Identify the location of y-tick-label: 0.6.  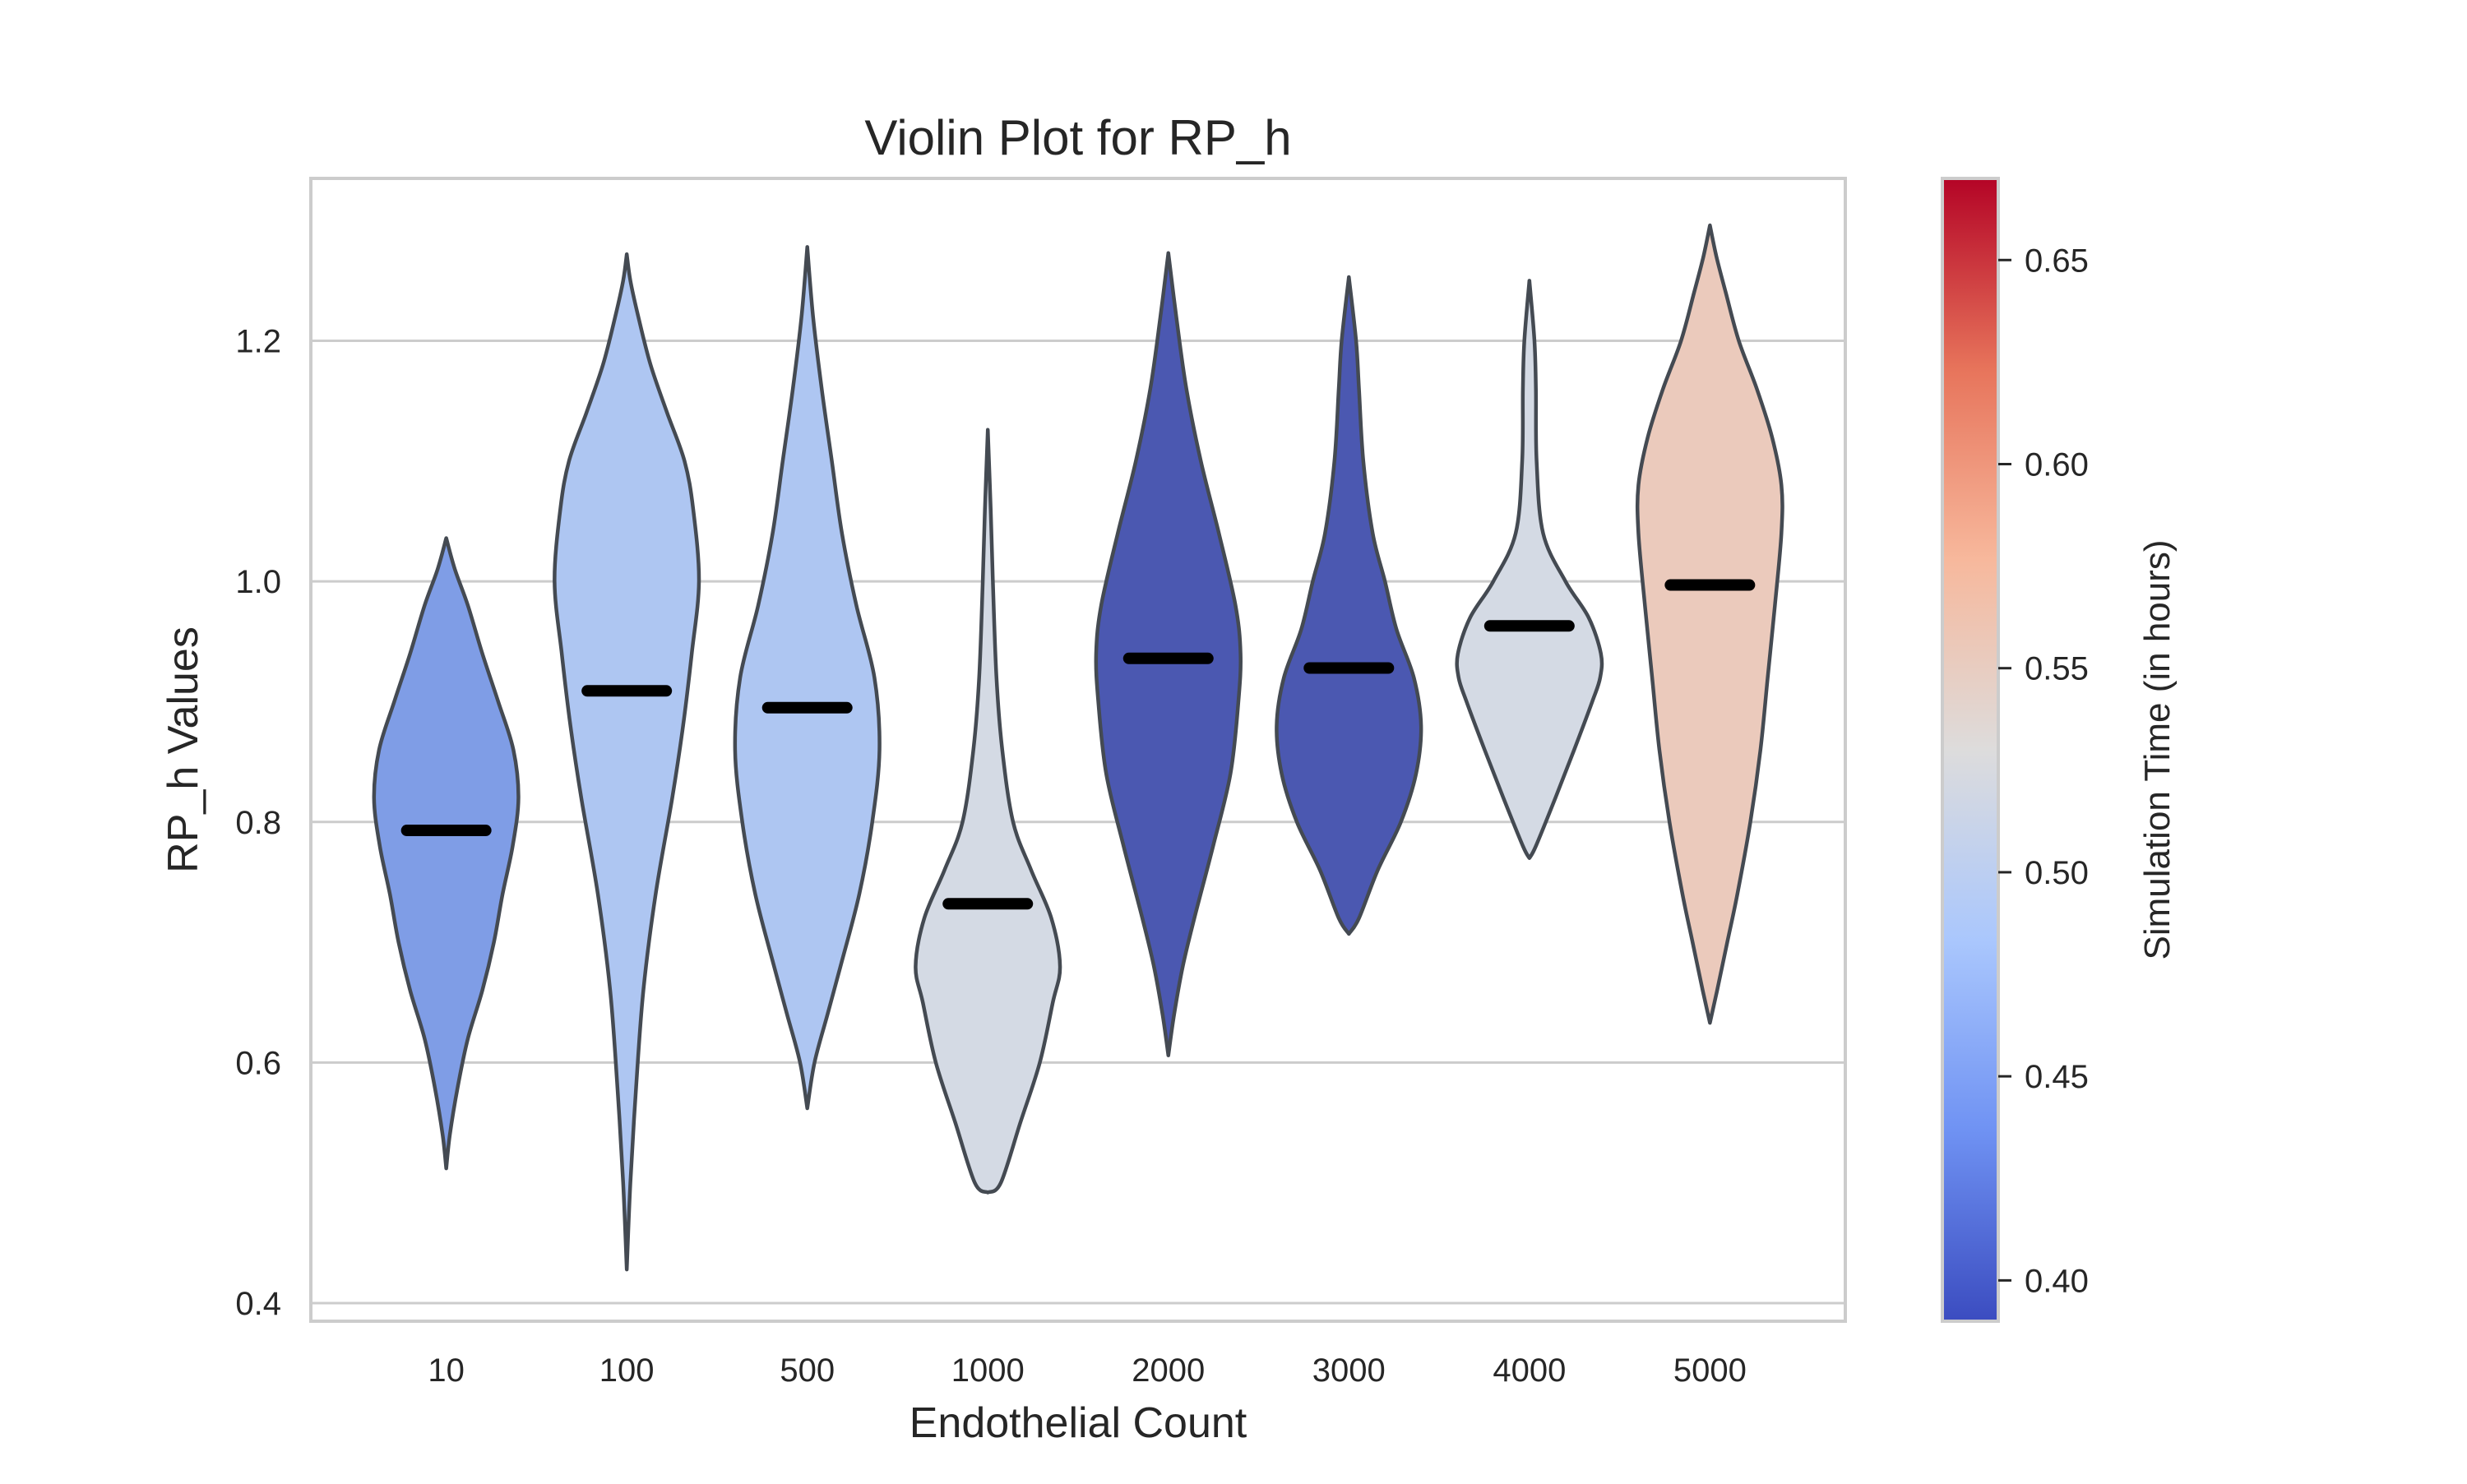
(258, 1063).